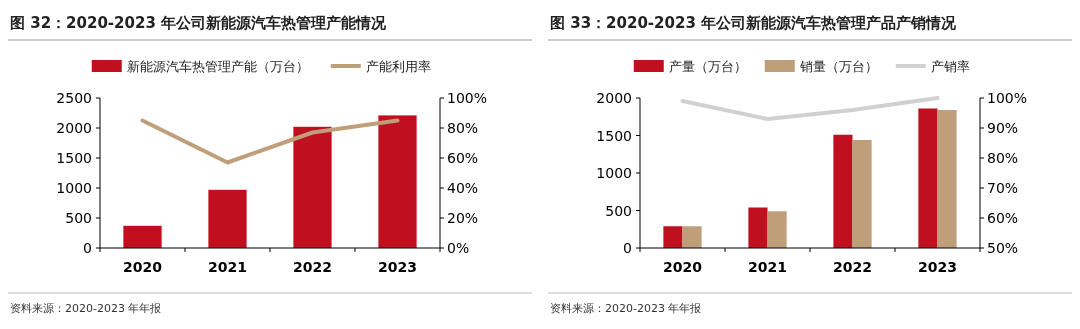 The height and width of the screenshot is (329, 1080). What do you see at coordinates (1003, 248) in the screenshot?
I see `y2-tick-label: 50%` at bounding box center [1003, 248].